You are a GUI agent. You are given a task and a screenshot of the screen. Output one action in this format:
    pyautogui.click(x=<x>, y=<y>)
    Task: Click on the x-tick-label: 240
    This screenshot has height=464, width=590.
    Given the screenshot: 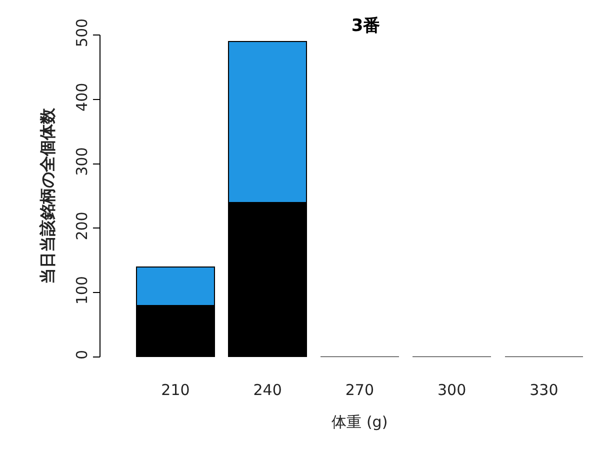 What is the action you would take?
    pyautogui.click(x=267, y=390)
    